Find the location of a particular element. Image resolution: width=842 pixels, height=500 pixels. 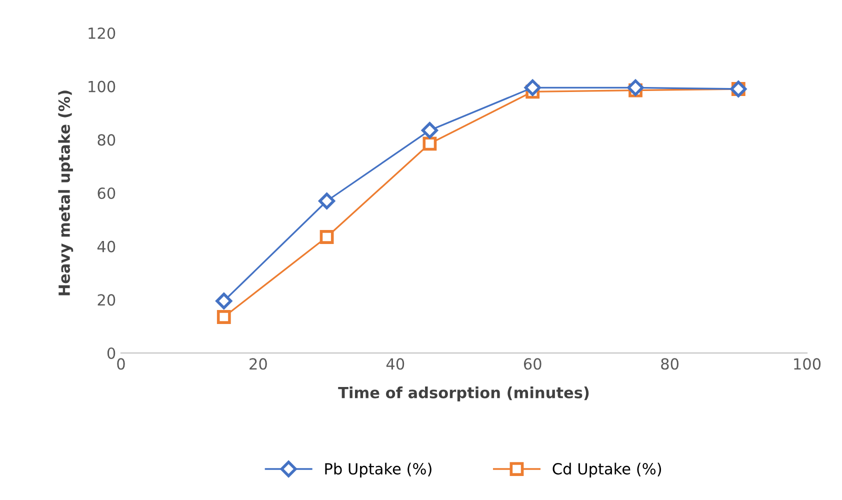

x-tick-label: 80 is located at coordinates (670, 364).